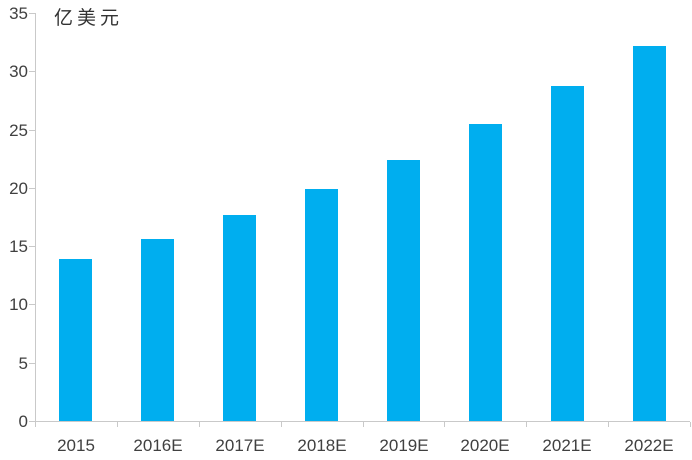 The width and height of the screenshot is (692, 460). Describe the element at coordinates (18, 188) in the screenshot. I see `y-axis-tick-label: 20` at that location.